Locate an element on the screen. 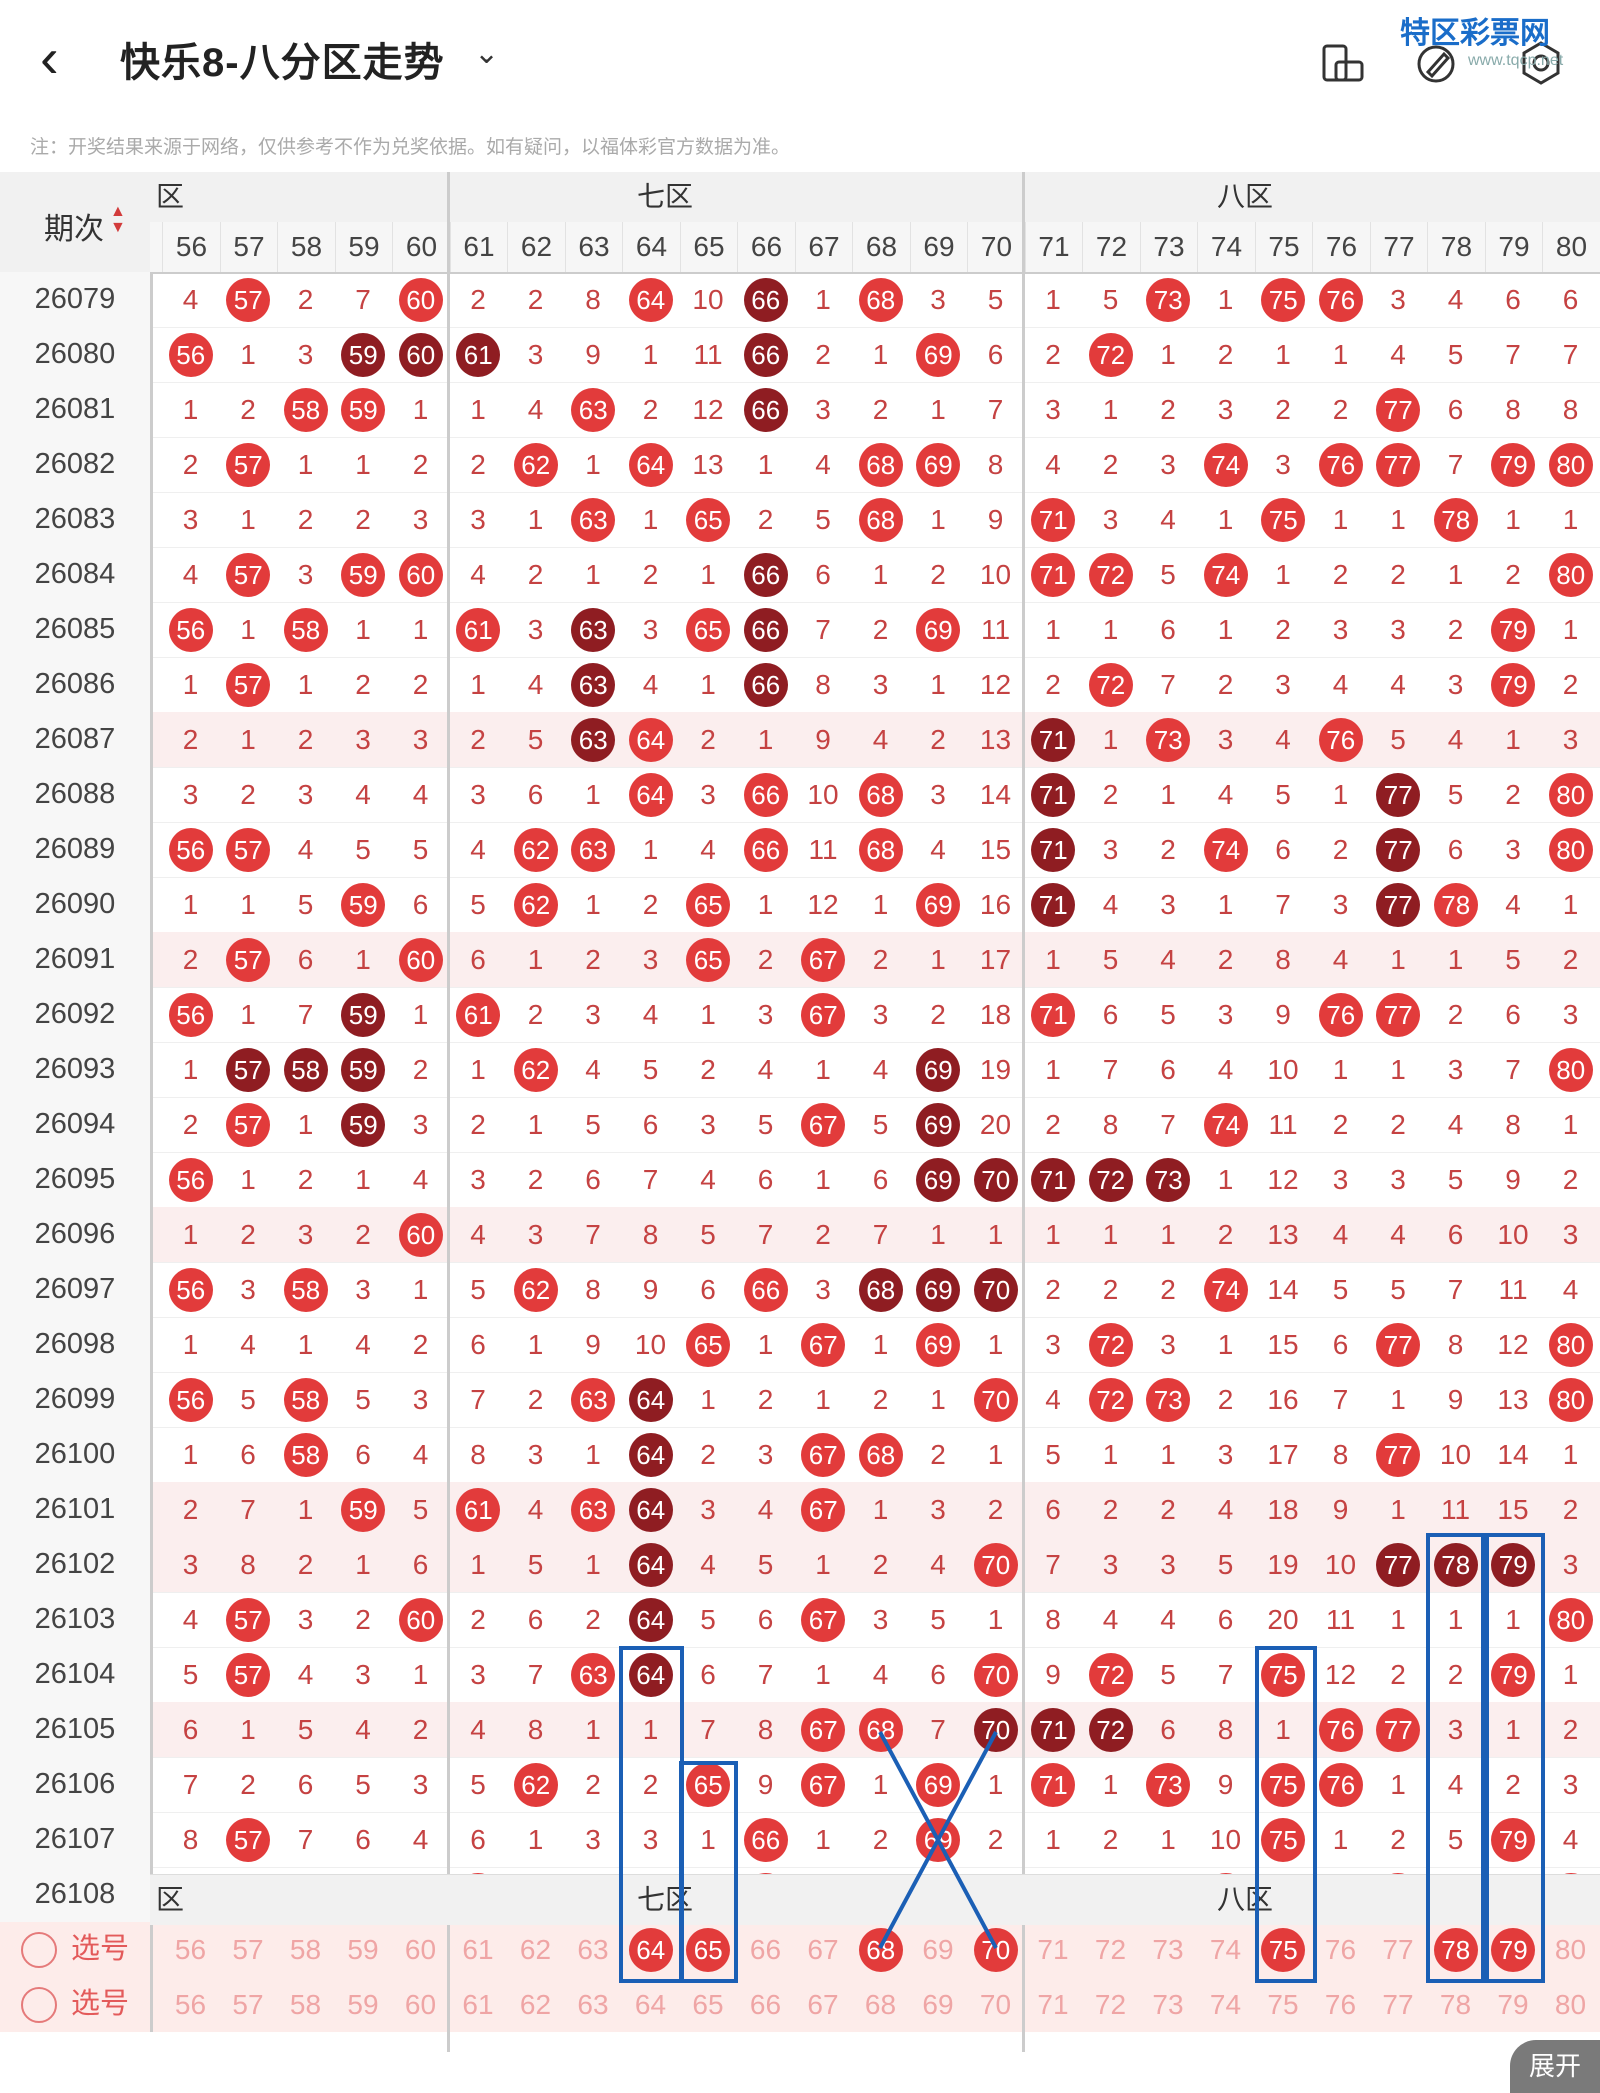 This screenshot has width=1600, height=2093. settings-icon is located at coordinates (1541, 63).